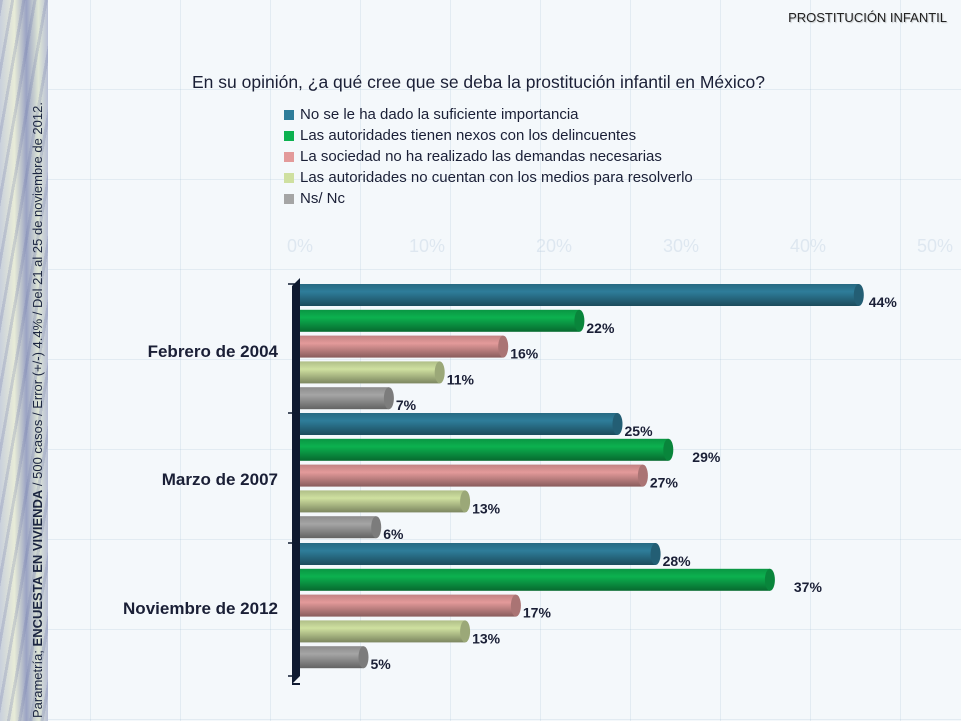  I want to click on x-tick-label: 20%, so click(554, 246).